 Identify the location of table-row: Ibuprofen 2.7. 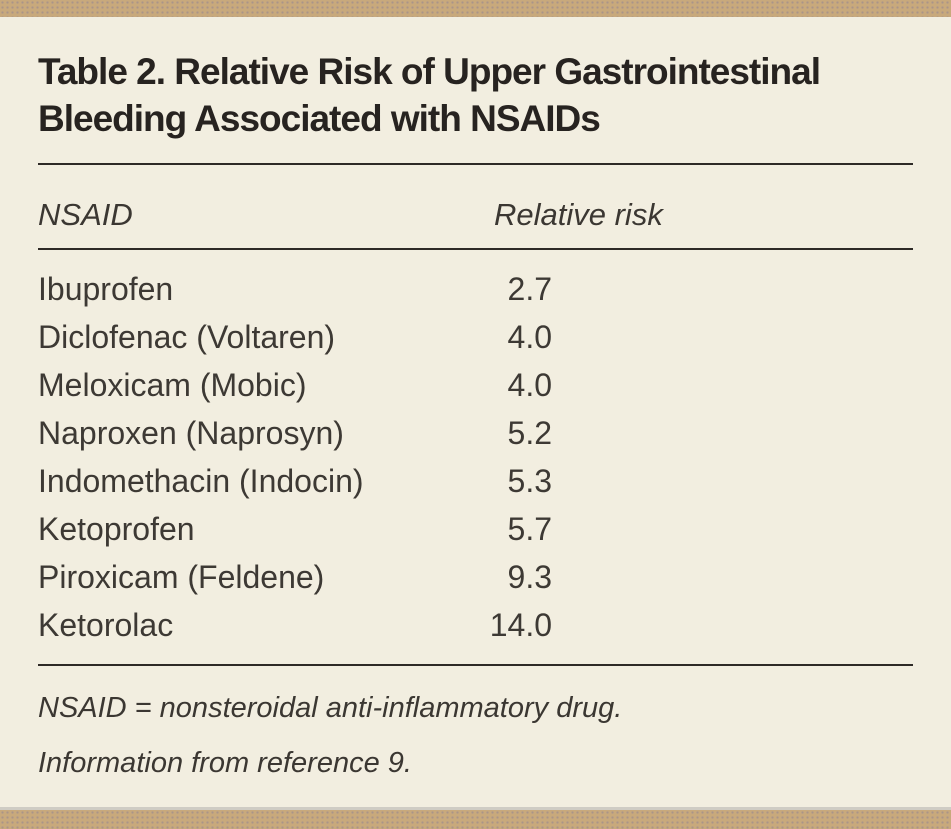
(475, 289).